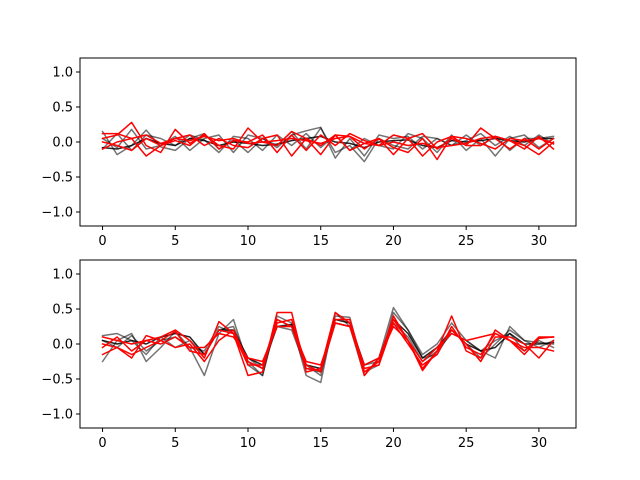  What do you see at coordinates (62, 310) in the screenshot?
I see `bottom-plot-y-tick-label: 0.5` at bounding box center [62, 310].